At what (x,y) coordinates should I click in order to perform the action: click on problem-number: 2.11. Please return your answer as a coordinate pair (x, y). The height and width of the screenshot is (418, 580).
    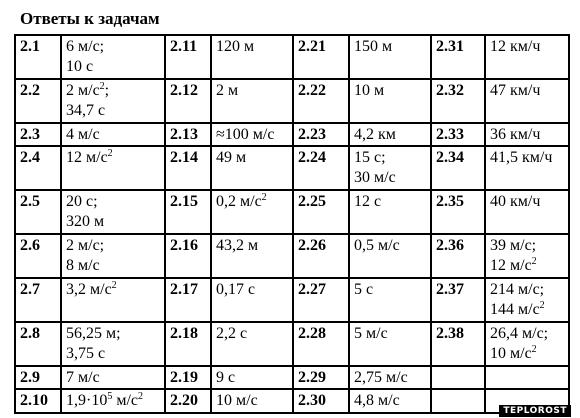
    Looking at the image, I should click on (188, 57).